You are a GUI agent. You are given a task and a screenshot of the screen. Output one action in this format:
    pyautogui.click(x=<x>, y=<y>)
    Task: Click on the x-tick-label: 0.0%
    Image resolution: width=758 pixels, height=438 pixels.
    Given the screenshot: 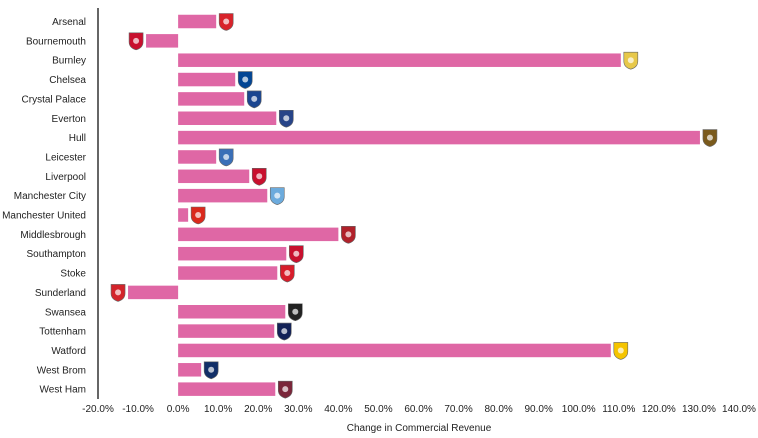 What is the action you would take?
    pyautogui.click(x=178, y=409)
    